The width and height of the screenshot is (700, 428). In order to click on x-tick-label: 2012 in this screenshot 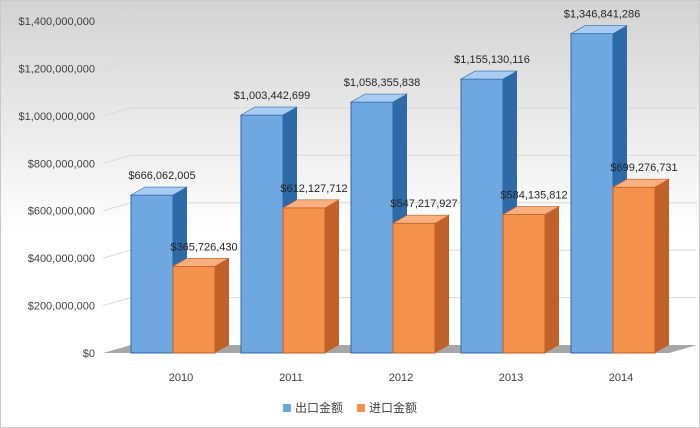, I will do `click(401, 378)`.